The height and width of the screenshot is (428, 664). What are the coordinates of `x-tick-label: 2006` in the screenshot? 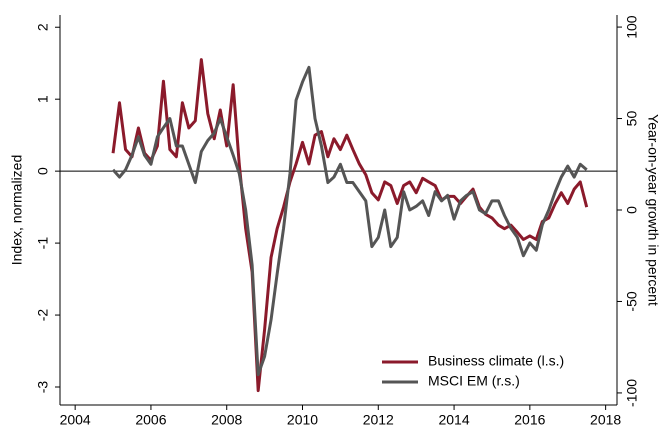 It's located at (150, 420).